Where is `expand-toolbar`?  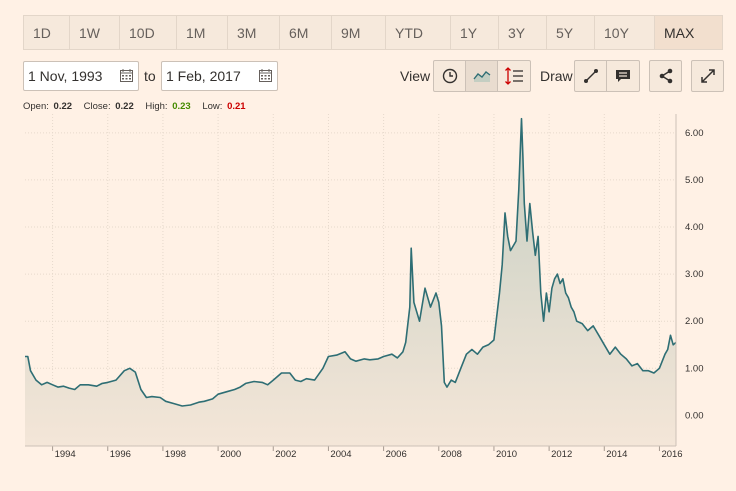 expand-toolbar is located at coordinates (707, 76).